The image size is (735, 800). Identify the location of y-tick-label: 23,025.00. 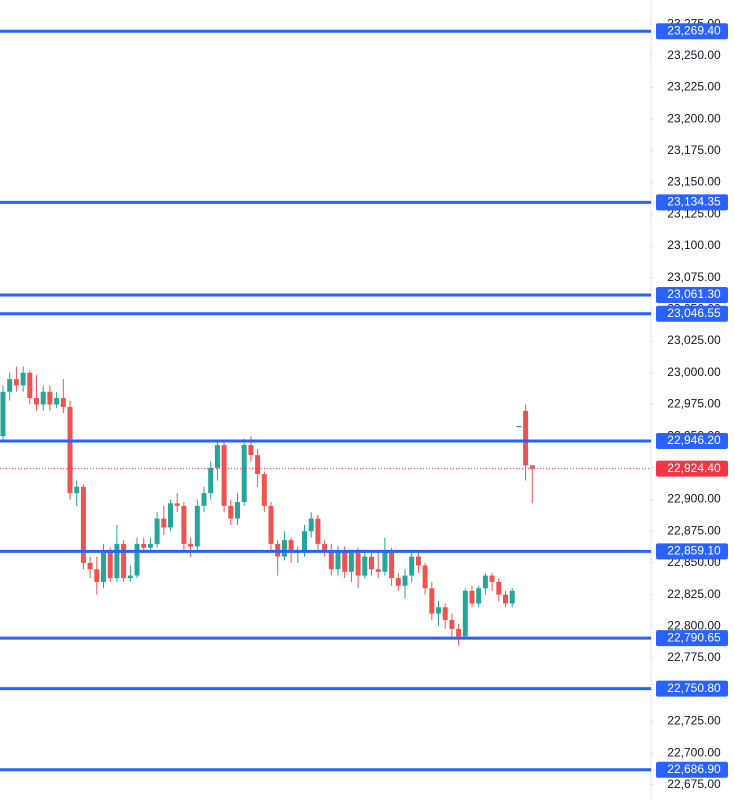
(694, 340).